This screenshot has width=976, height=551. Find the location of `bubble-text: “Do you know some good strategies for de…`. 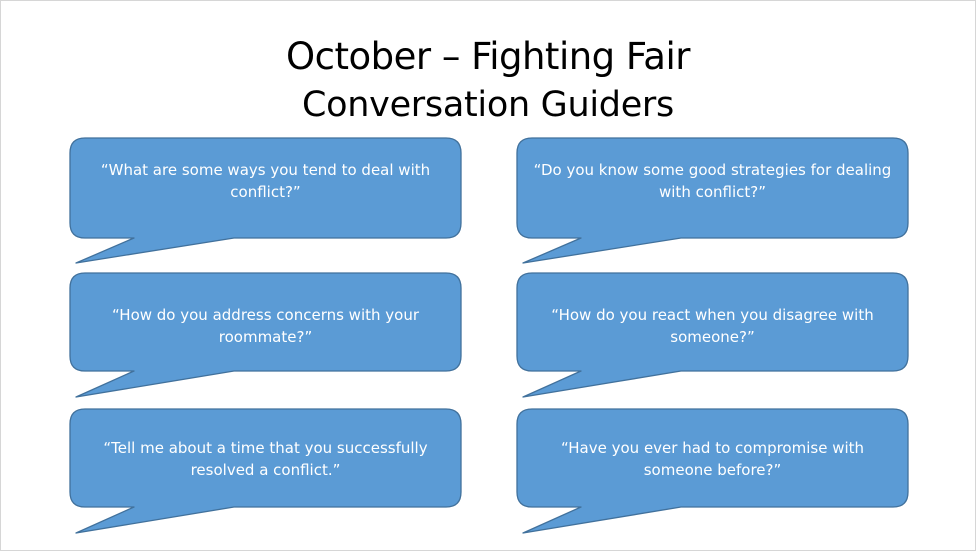

bubble-text: “Do you know some good strategies for de… is located at coordinates (712, 181).